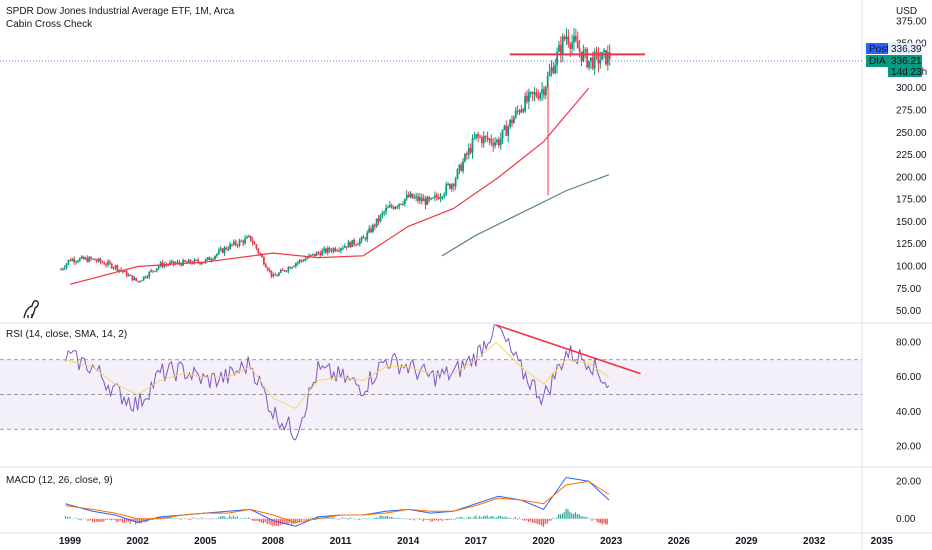 The width and height of the screenshot is (932, 550). I want to click on price-tick-label: 275.00, so click(911, 111).